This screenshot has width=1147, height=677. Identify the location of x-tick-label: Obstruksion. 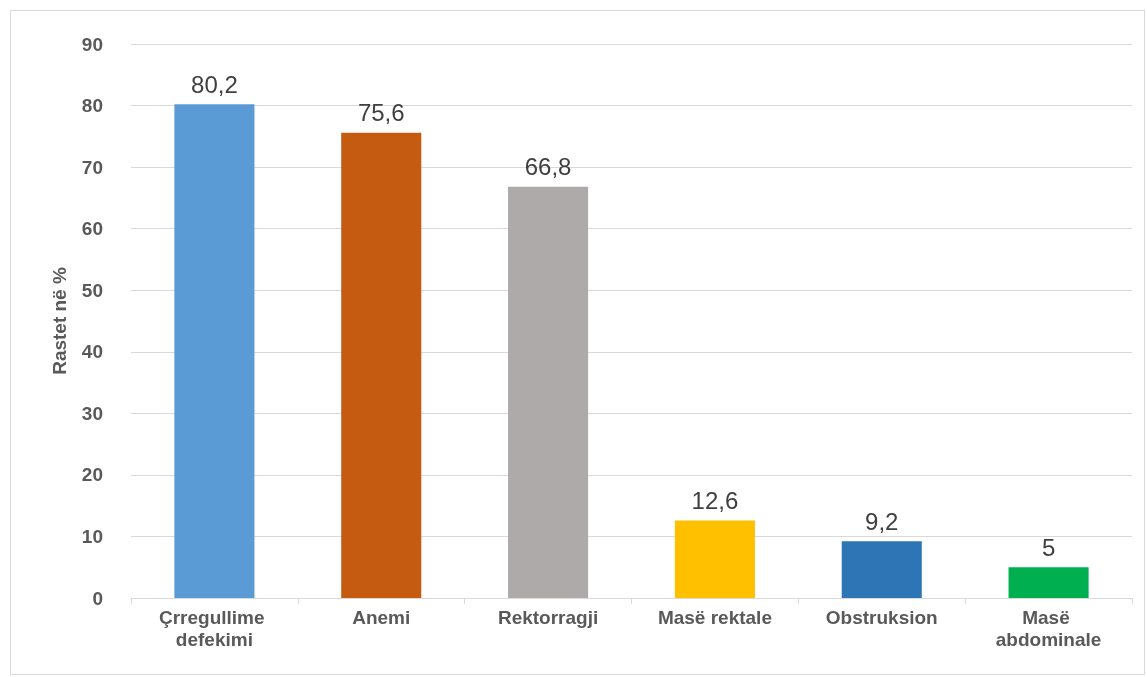
(881, 617).